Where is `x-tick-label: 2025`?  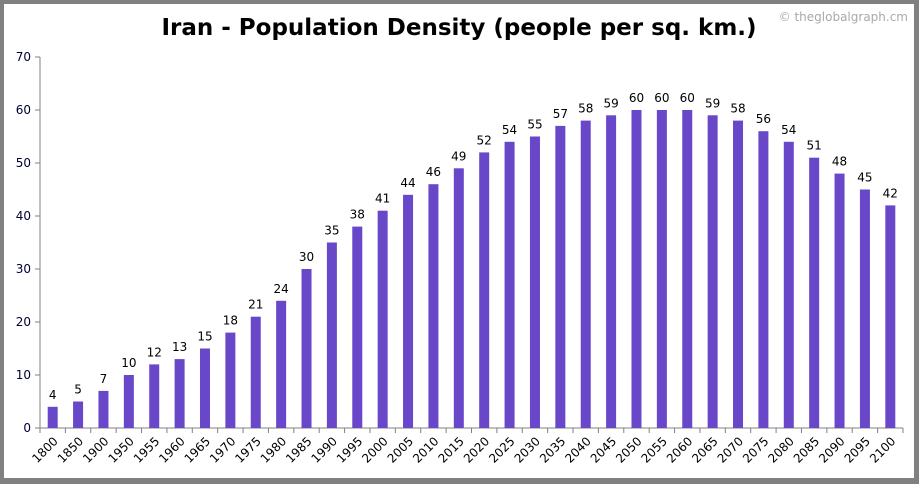
x-tick-label: 2025 is located at coordinates (501, 449).